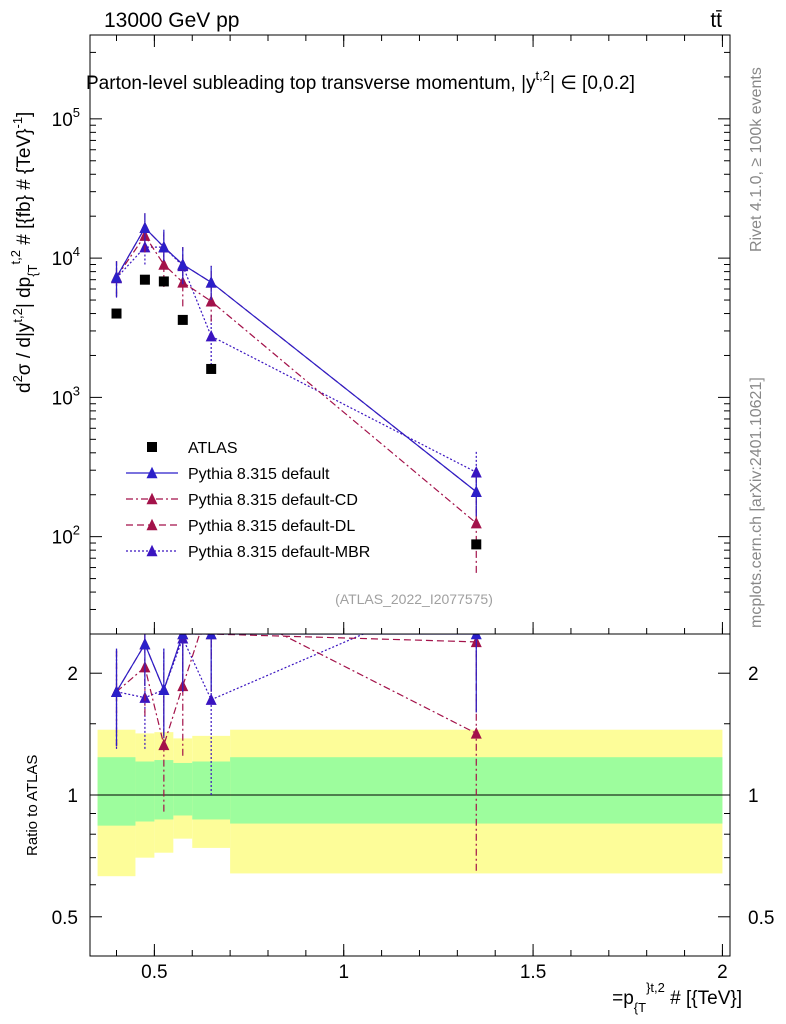  Describe the element at coordinates (716, 20) in the screenshot. I see `process-label: tt̄` at that location.